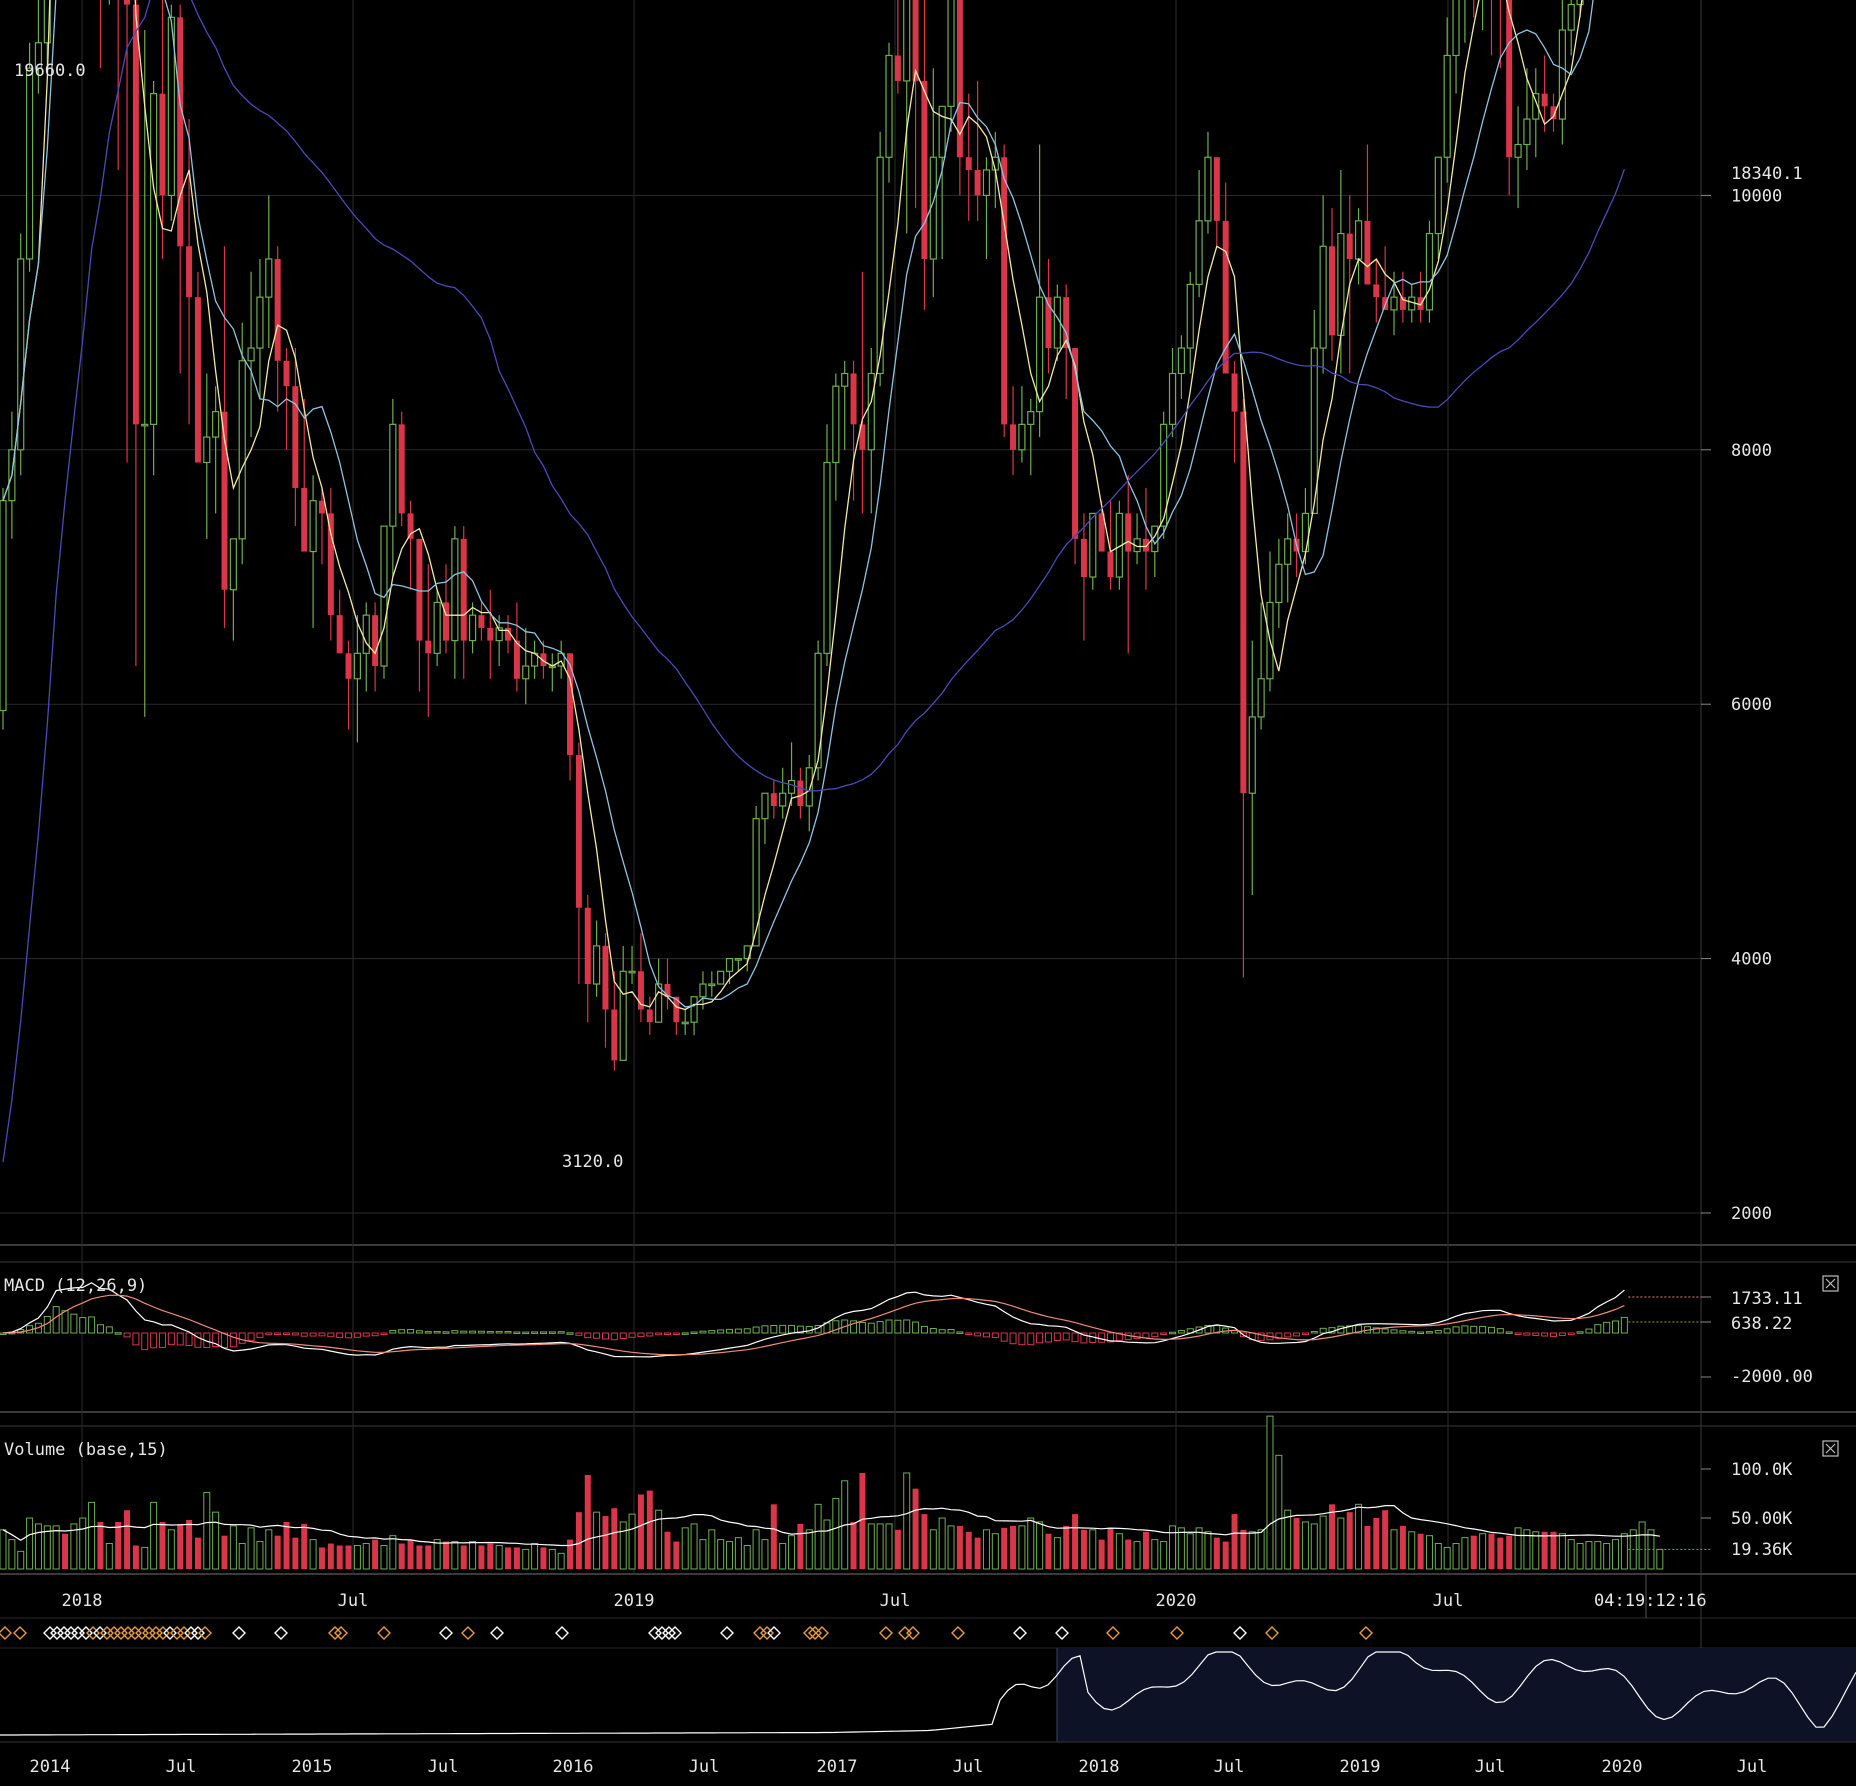 The width and height of the screenshot is (1856, 1786). What do you see at coordinates (1830, 1283) in the screenshot?
I see `macd-close-icon` at bounding box center [1830, 1283].